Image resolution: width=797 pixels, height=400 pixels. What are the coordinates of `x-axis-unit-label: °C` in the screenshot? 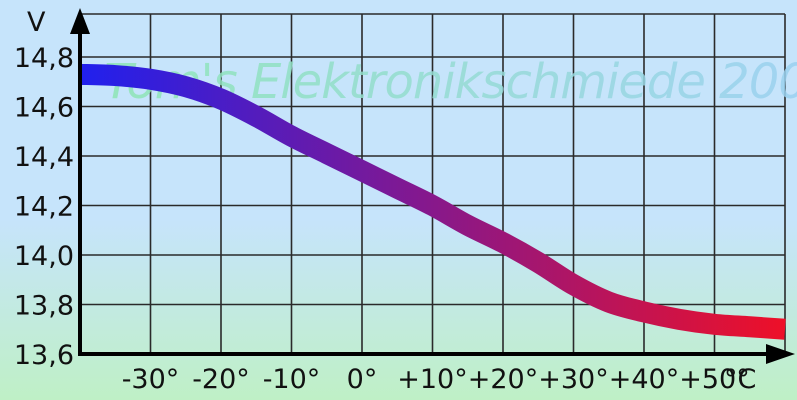 It's located at (740, 379).